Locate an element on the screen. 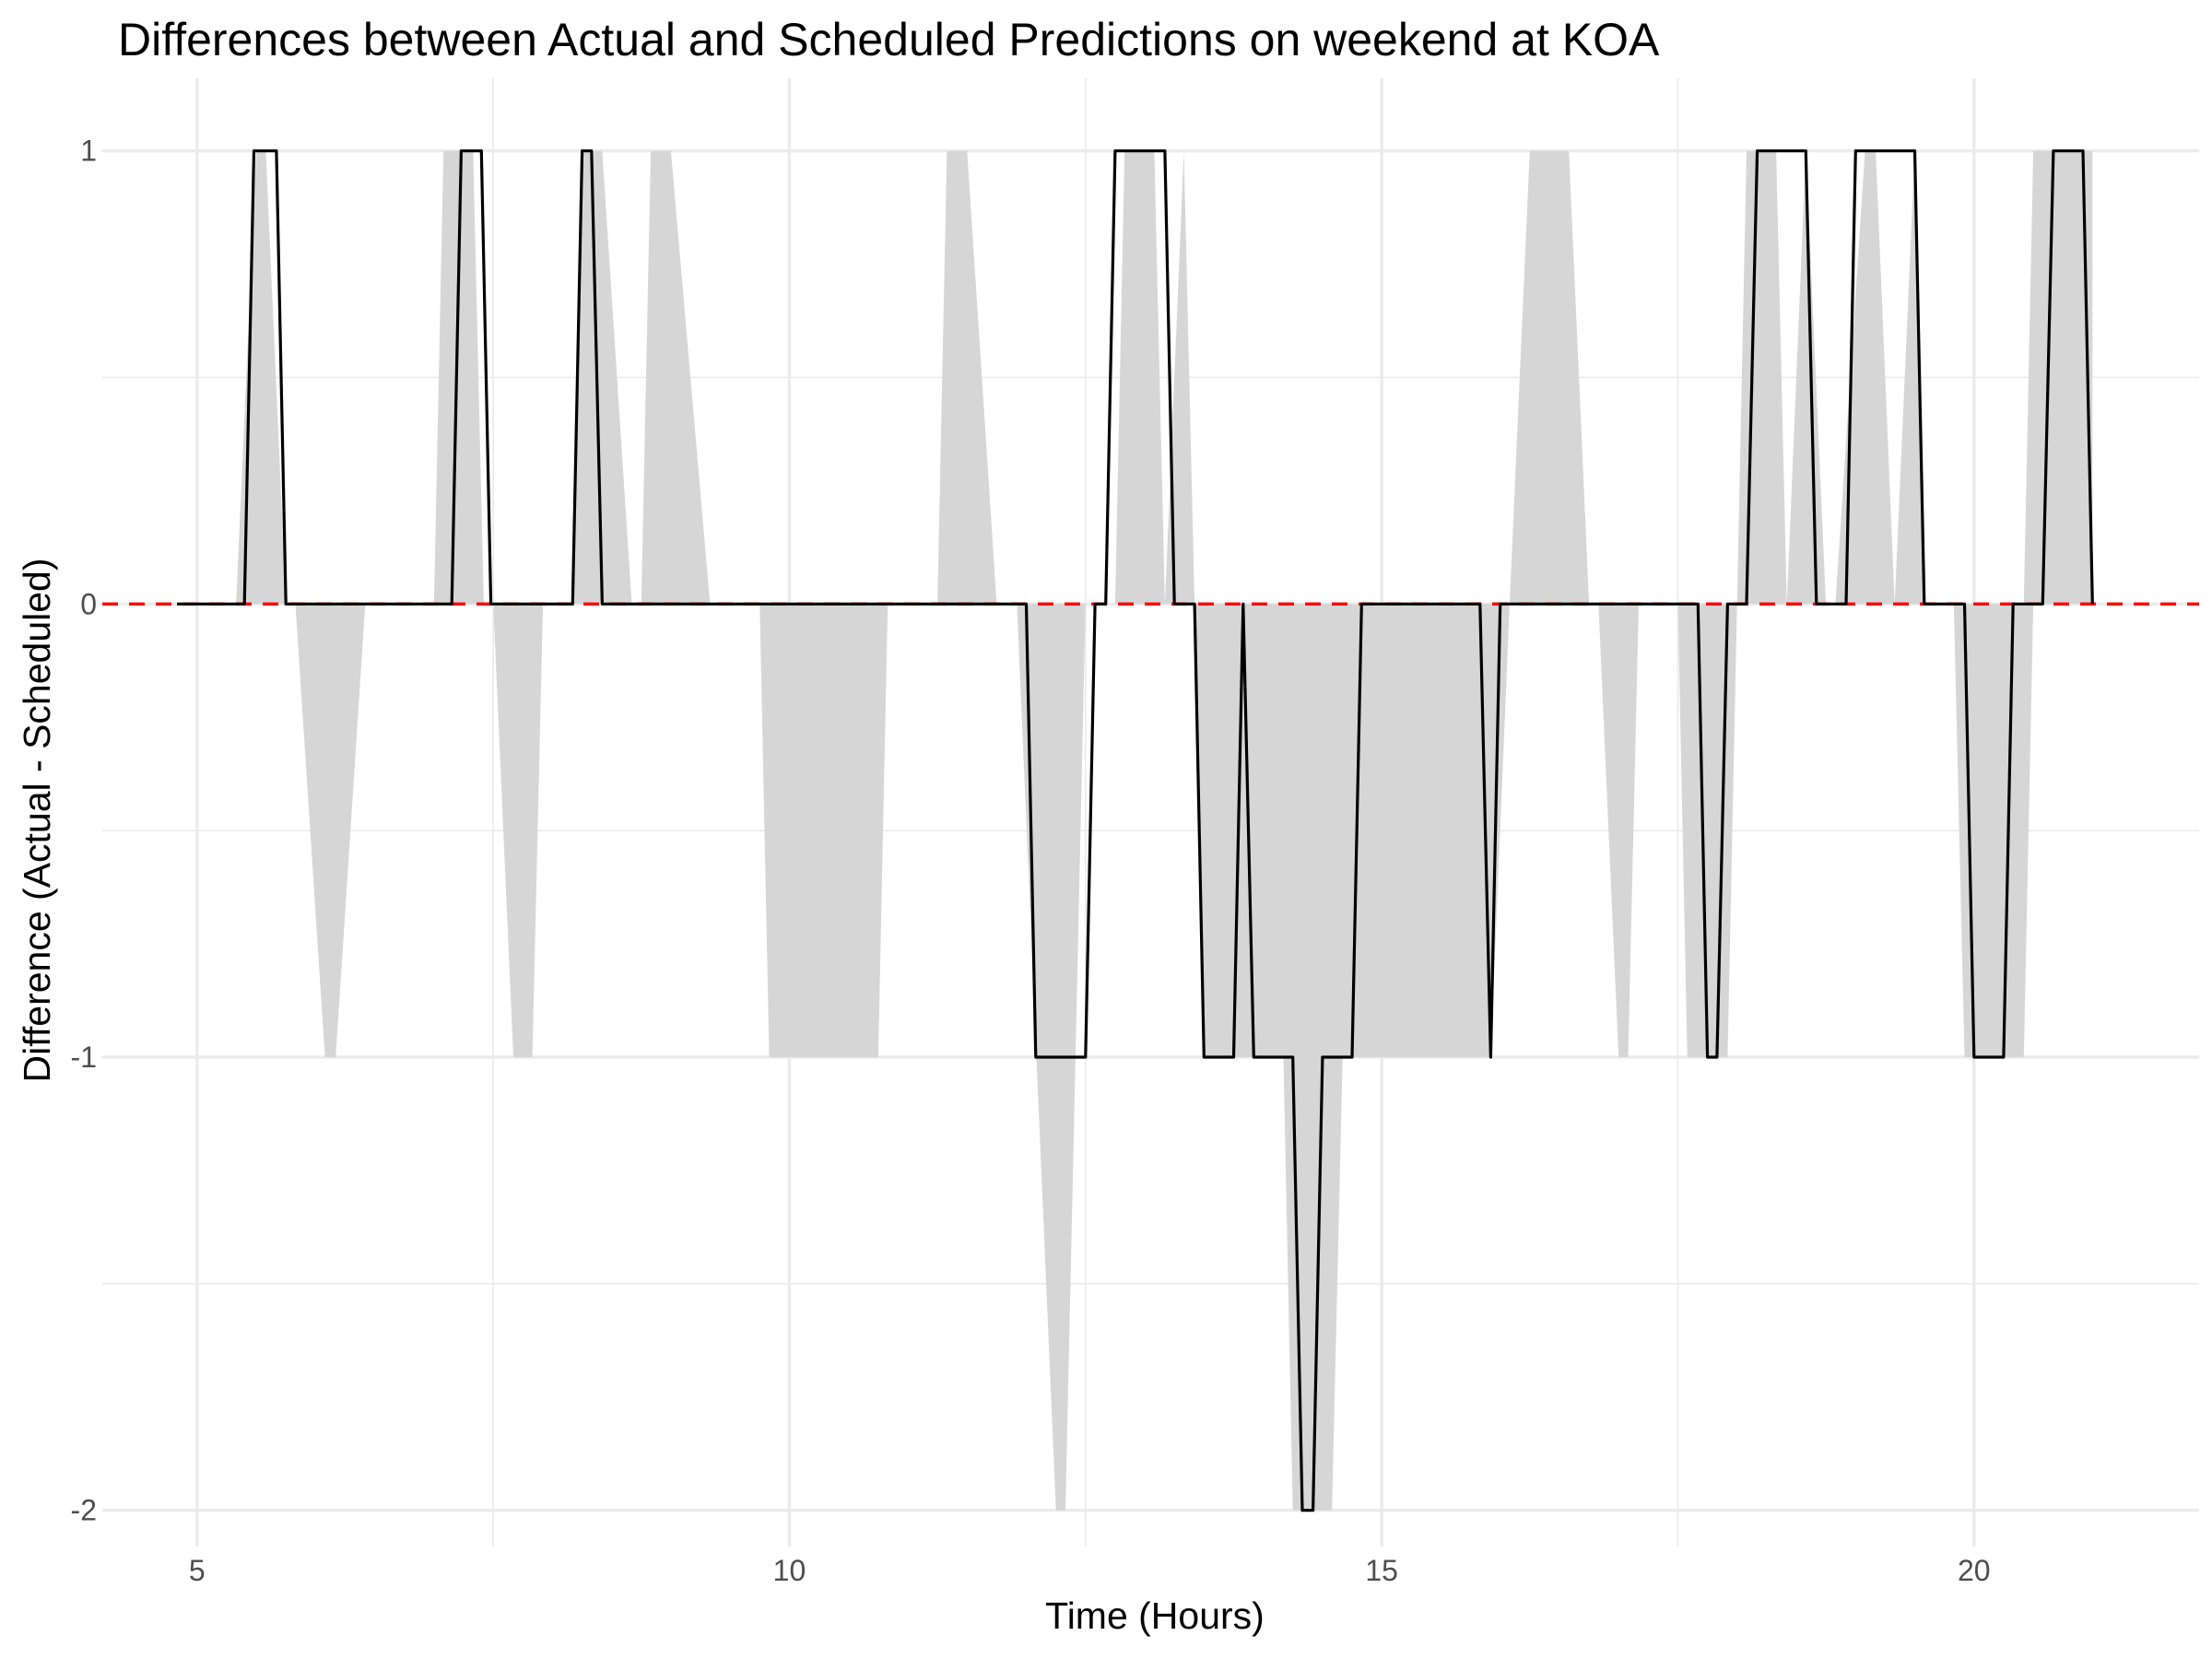 Image resolution: width=2212 pixels, height=1659 pixels. x-tick-label: 5 is located at coordinates (197, 1570).